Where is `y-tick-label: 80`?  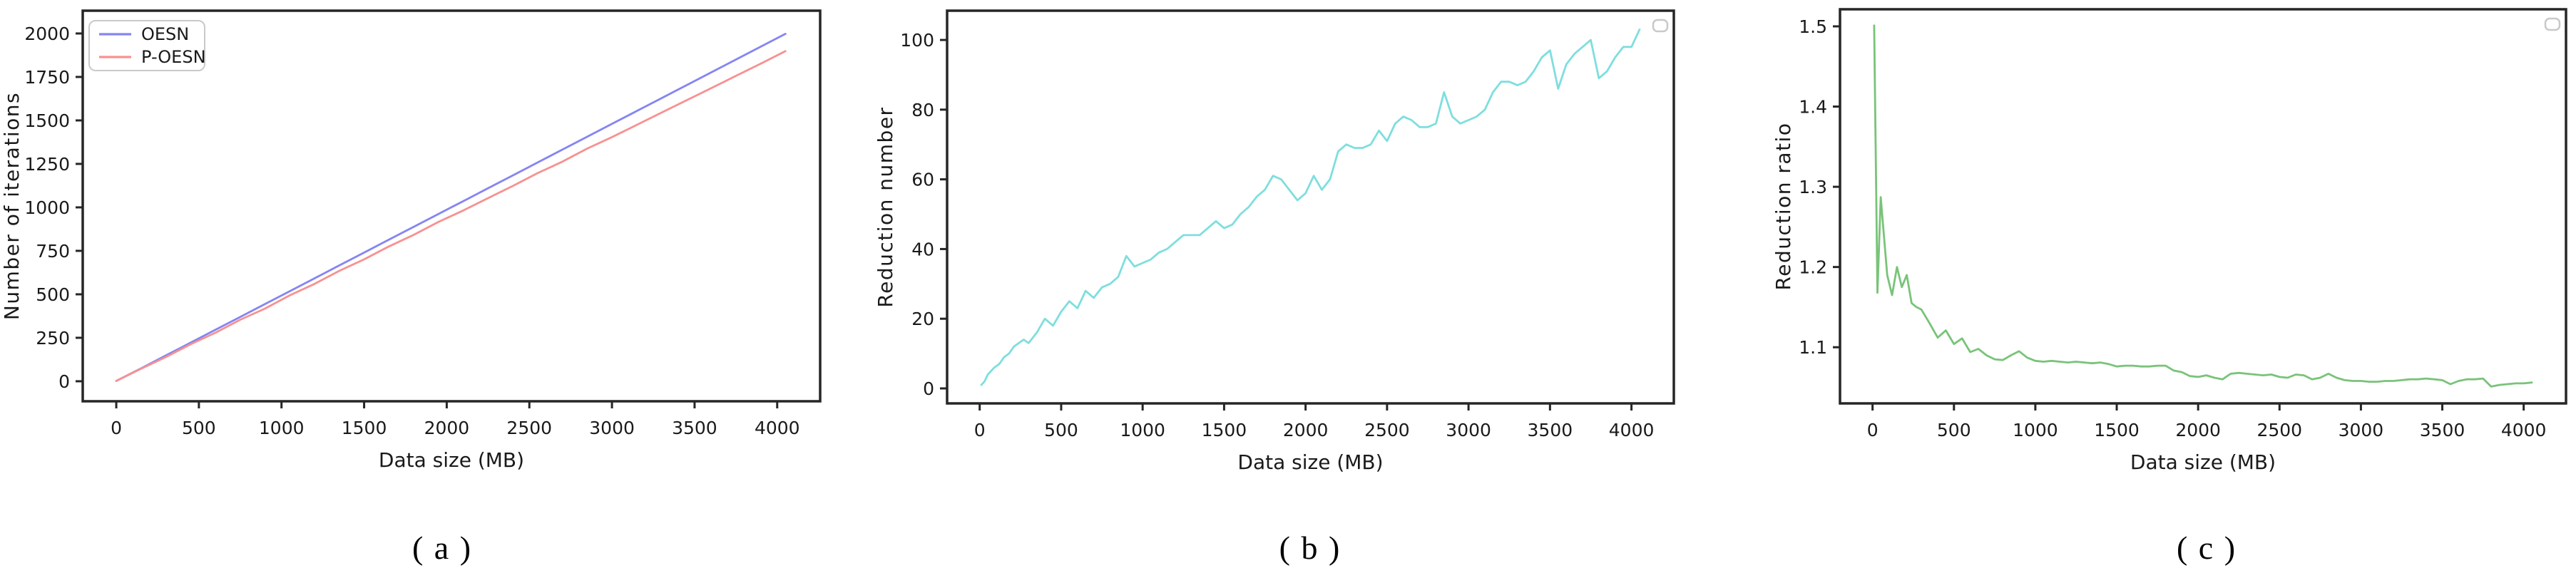
y-tick-label: 80 is located at coordinates (923, 110).